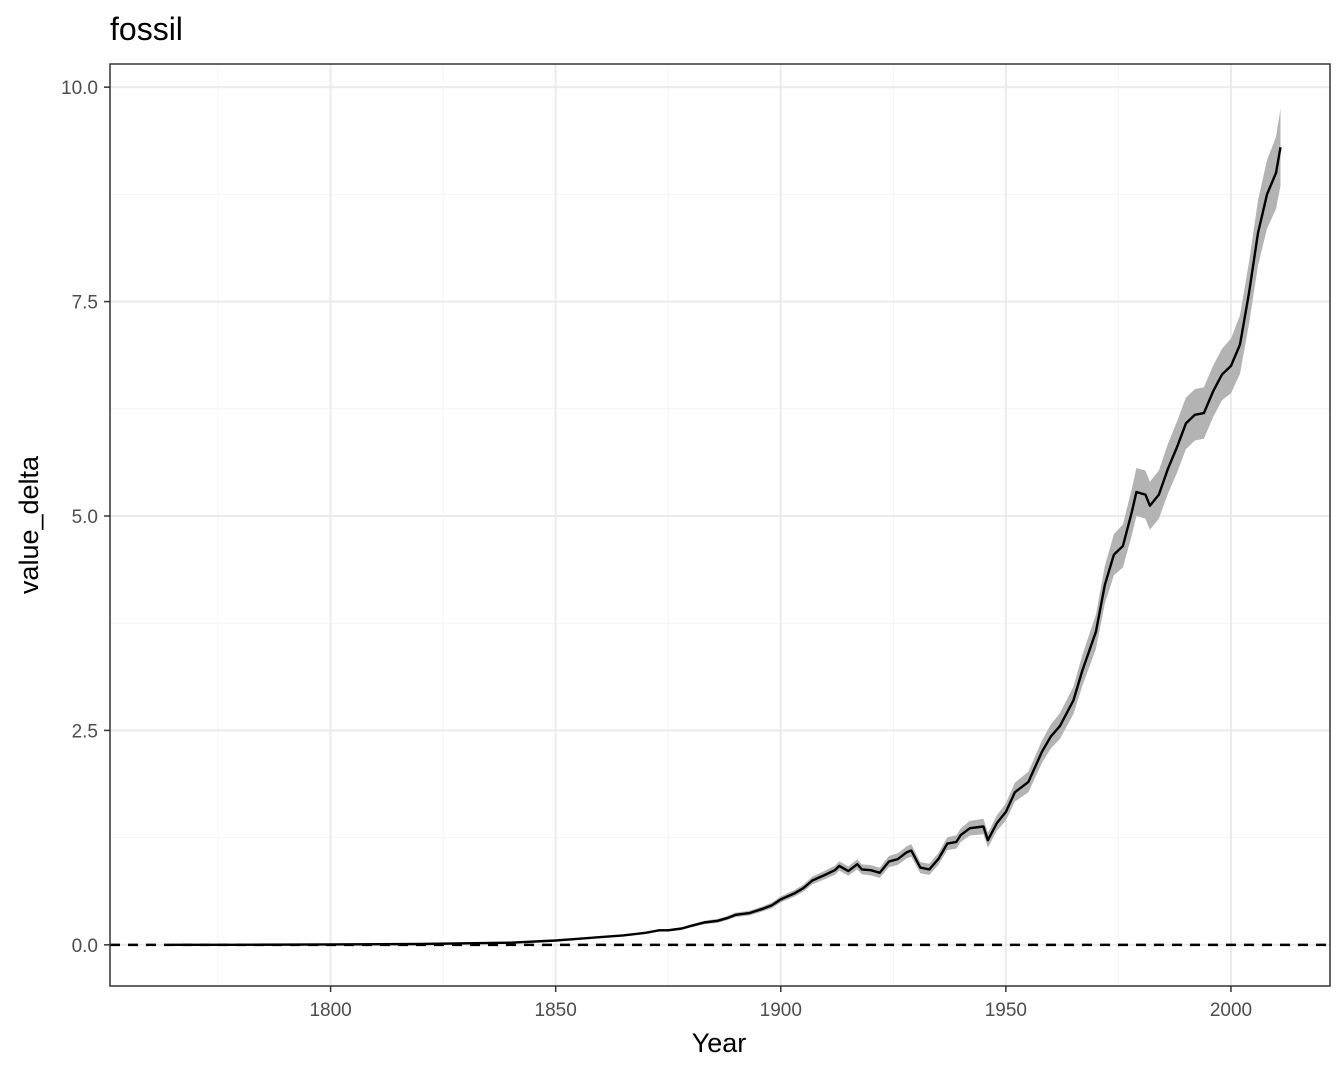  What do you see at coordinates (85, 946) in the screenshot?
I see `y-tick-label: 0.0` at bounding box center [85, 946].